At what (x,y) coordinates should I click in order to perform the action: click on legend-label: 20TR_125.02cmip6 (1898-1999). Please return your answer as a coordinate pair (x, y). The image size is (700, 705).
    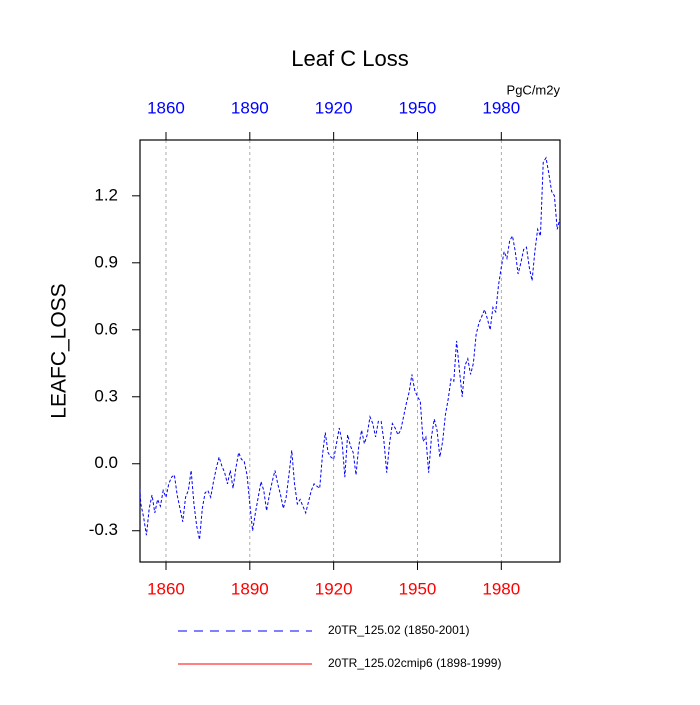
    Looking at the image, I should click on (414, 663).